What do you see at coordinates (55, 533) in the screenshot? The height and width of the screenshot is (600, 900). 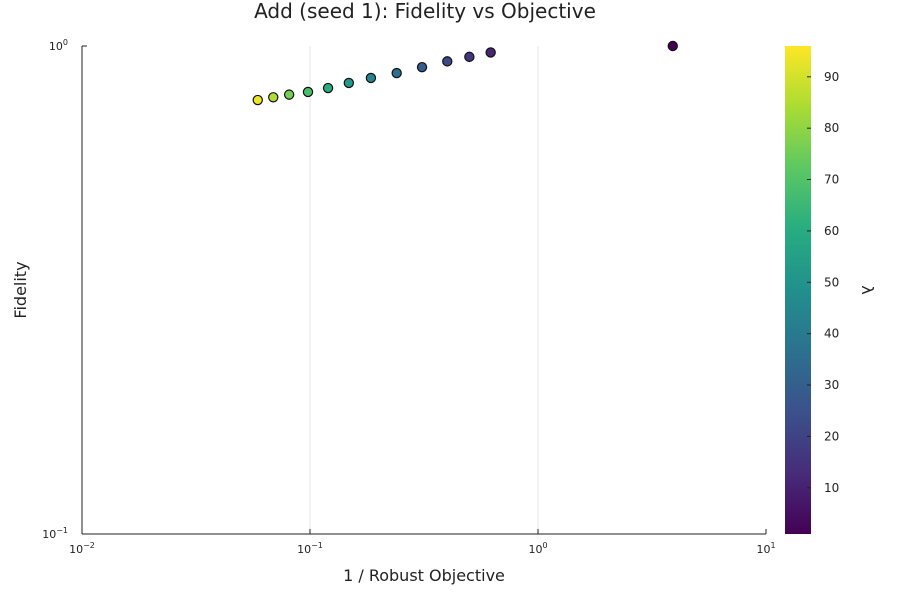 I see `y-tick-label: 10⁻¹` at bounding box center [55, 533].